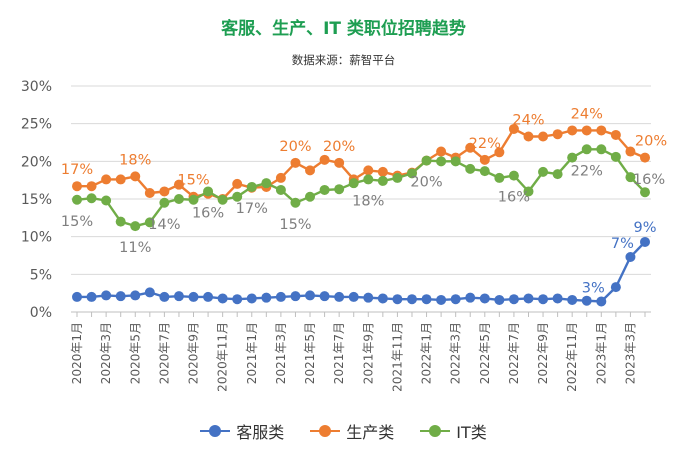 The width and height of the screenshot is (687, 456). What do you see at coordinates (252, 209) in the screenshot?
I see `data-label: 17%` at bounding box center [252, 209].